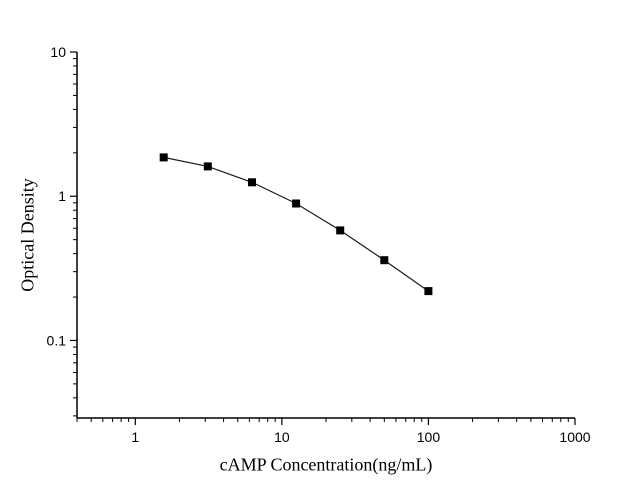  I want to click on x-tick-label: 100, so click(429, 437).